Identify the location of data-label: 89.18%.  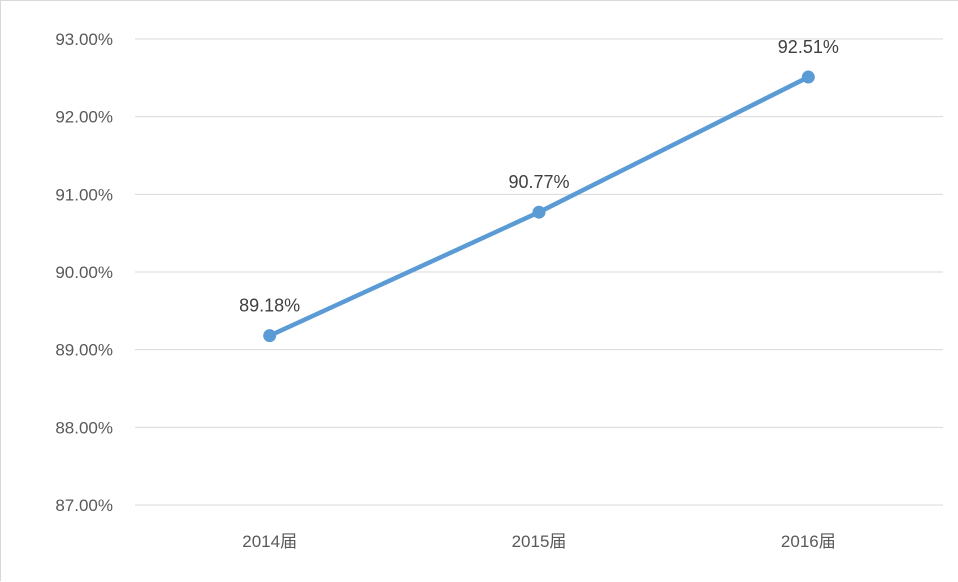
(269, 306).